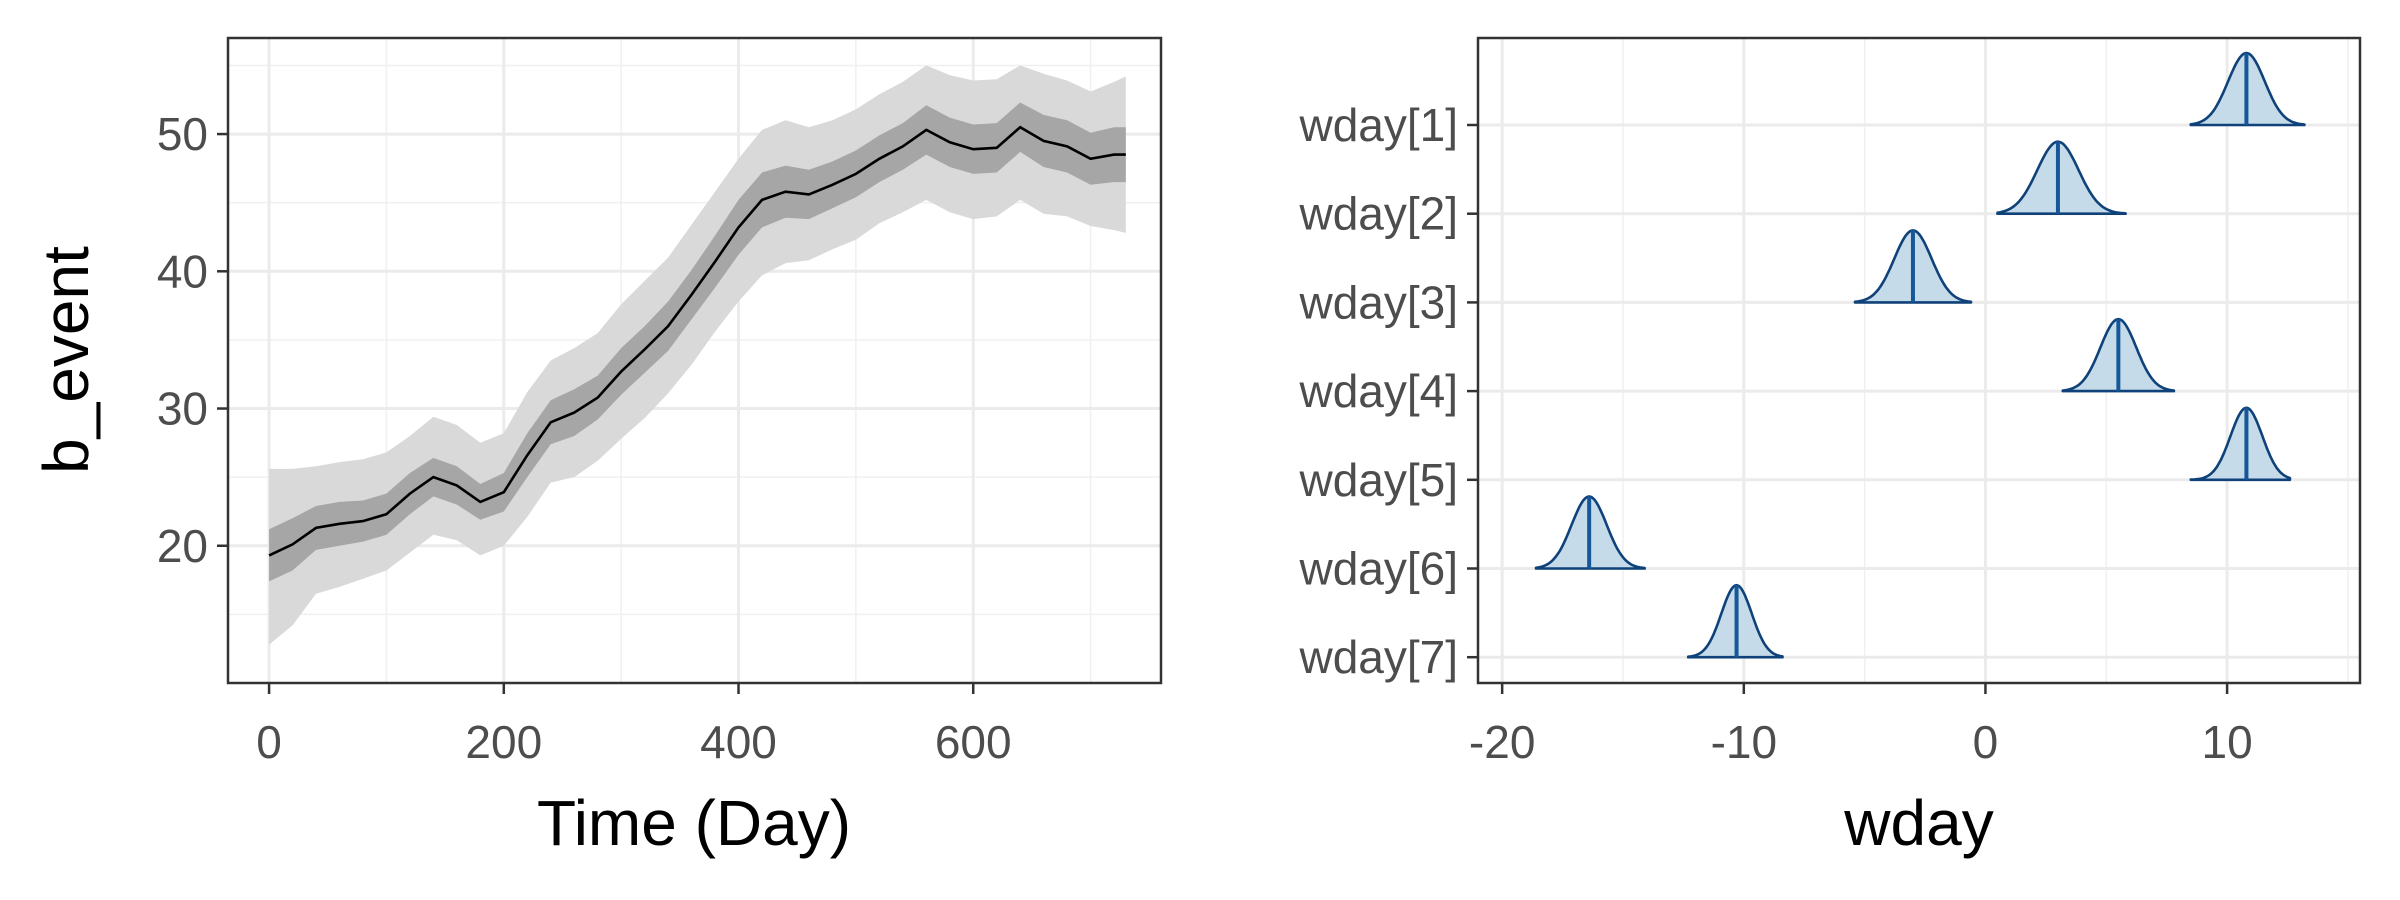 Image resolution: width=2400 pixels, height=900 pixels. What do you see at coordinates (269, 742) in the screenshot?
I see `left-x-tick-label: 0` at bounding box center [269, 742].